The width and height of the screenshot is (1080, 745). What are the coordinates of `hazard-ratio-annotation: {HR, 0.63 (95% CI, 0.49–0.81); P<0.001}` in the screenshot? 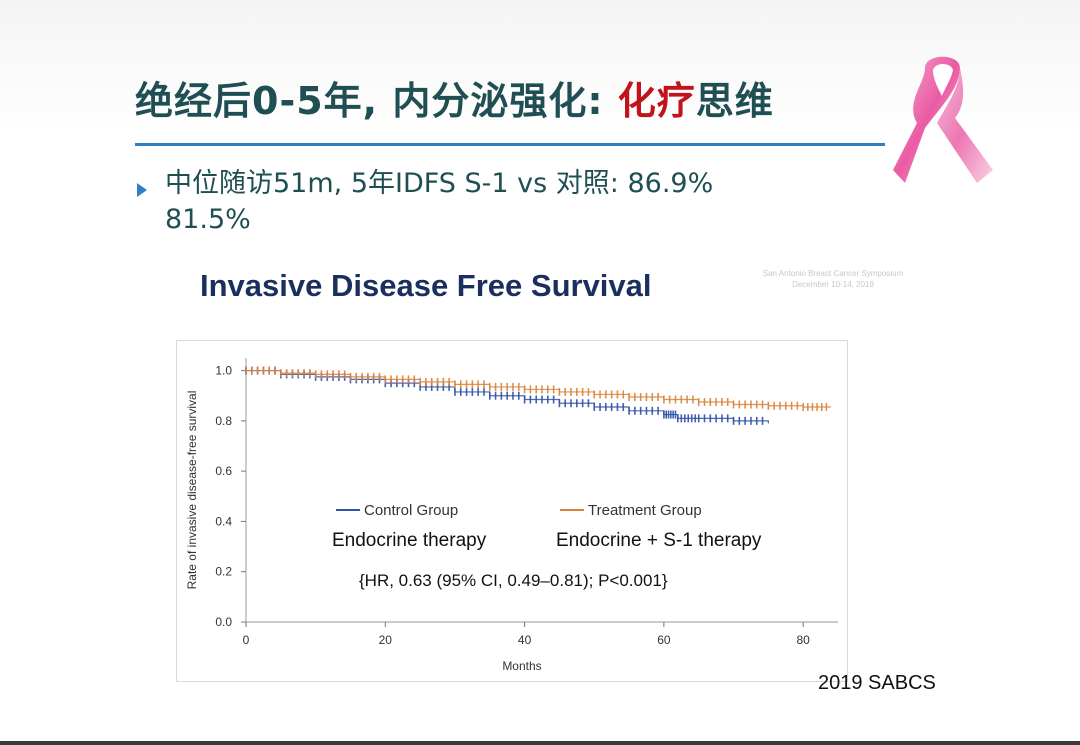 It's located at (513, 580).